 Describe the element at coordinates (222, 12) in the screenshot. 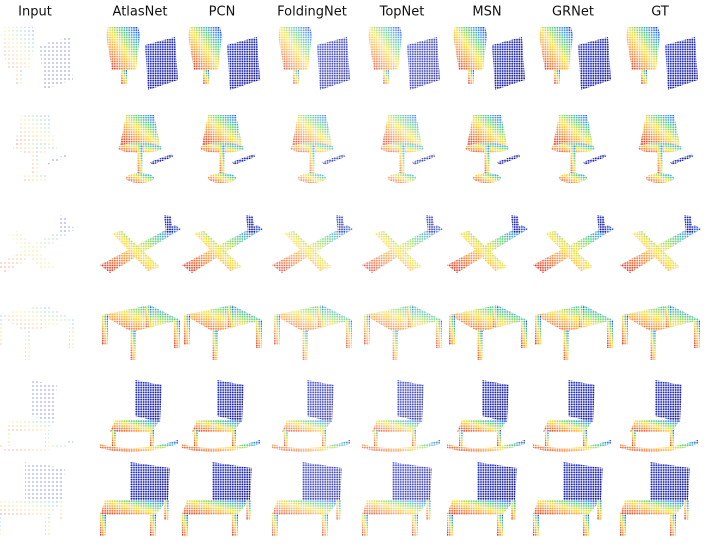

I see `column-header: PCN` at that location.